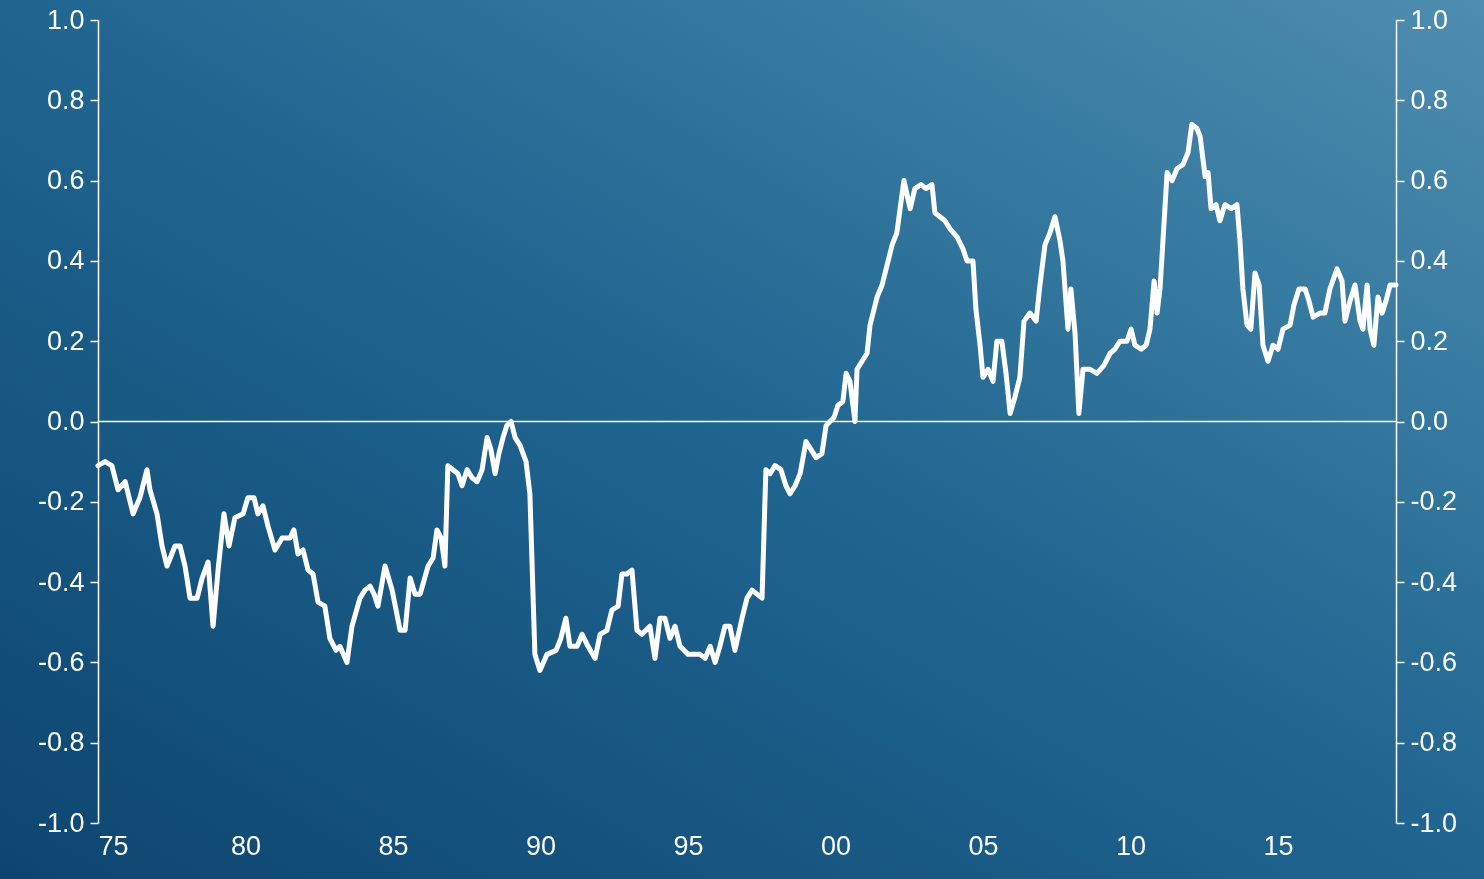 This screenshot has width=1484, height=879. I want to click on y-tick-label: 0.8, so click(65, 99).